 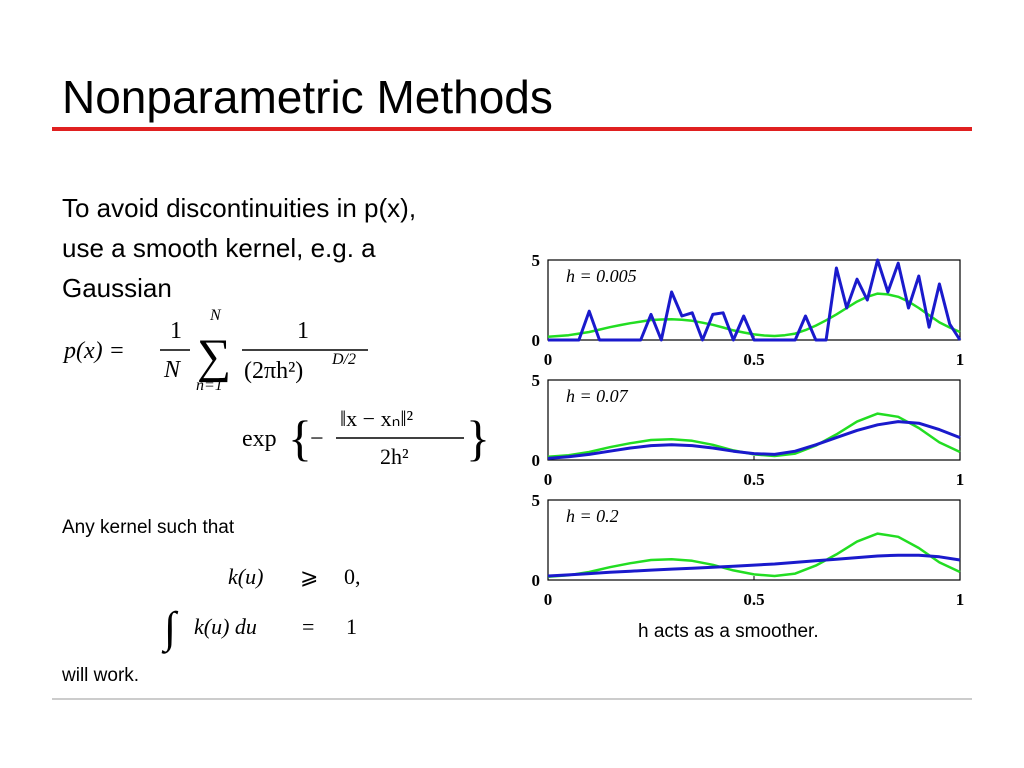 I want to click on formula-text: }, so click(x=478, y=438).